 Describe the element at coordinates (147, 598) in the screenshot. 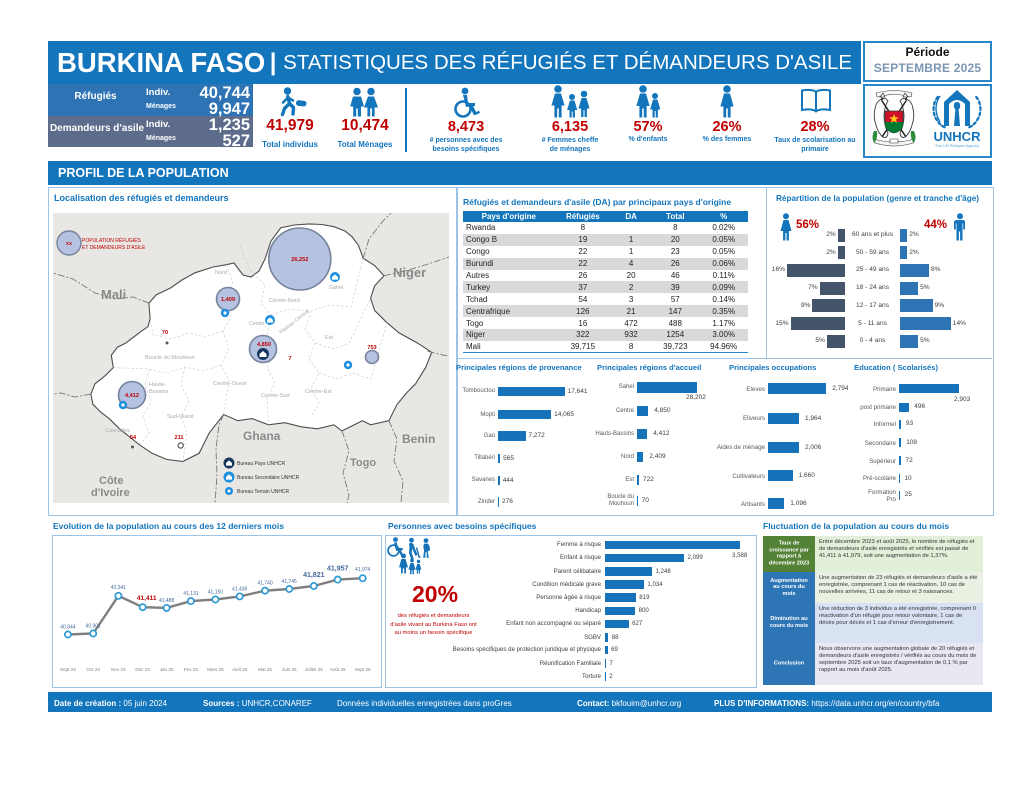

I see `svg-text: 41,411` at that location.